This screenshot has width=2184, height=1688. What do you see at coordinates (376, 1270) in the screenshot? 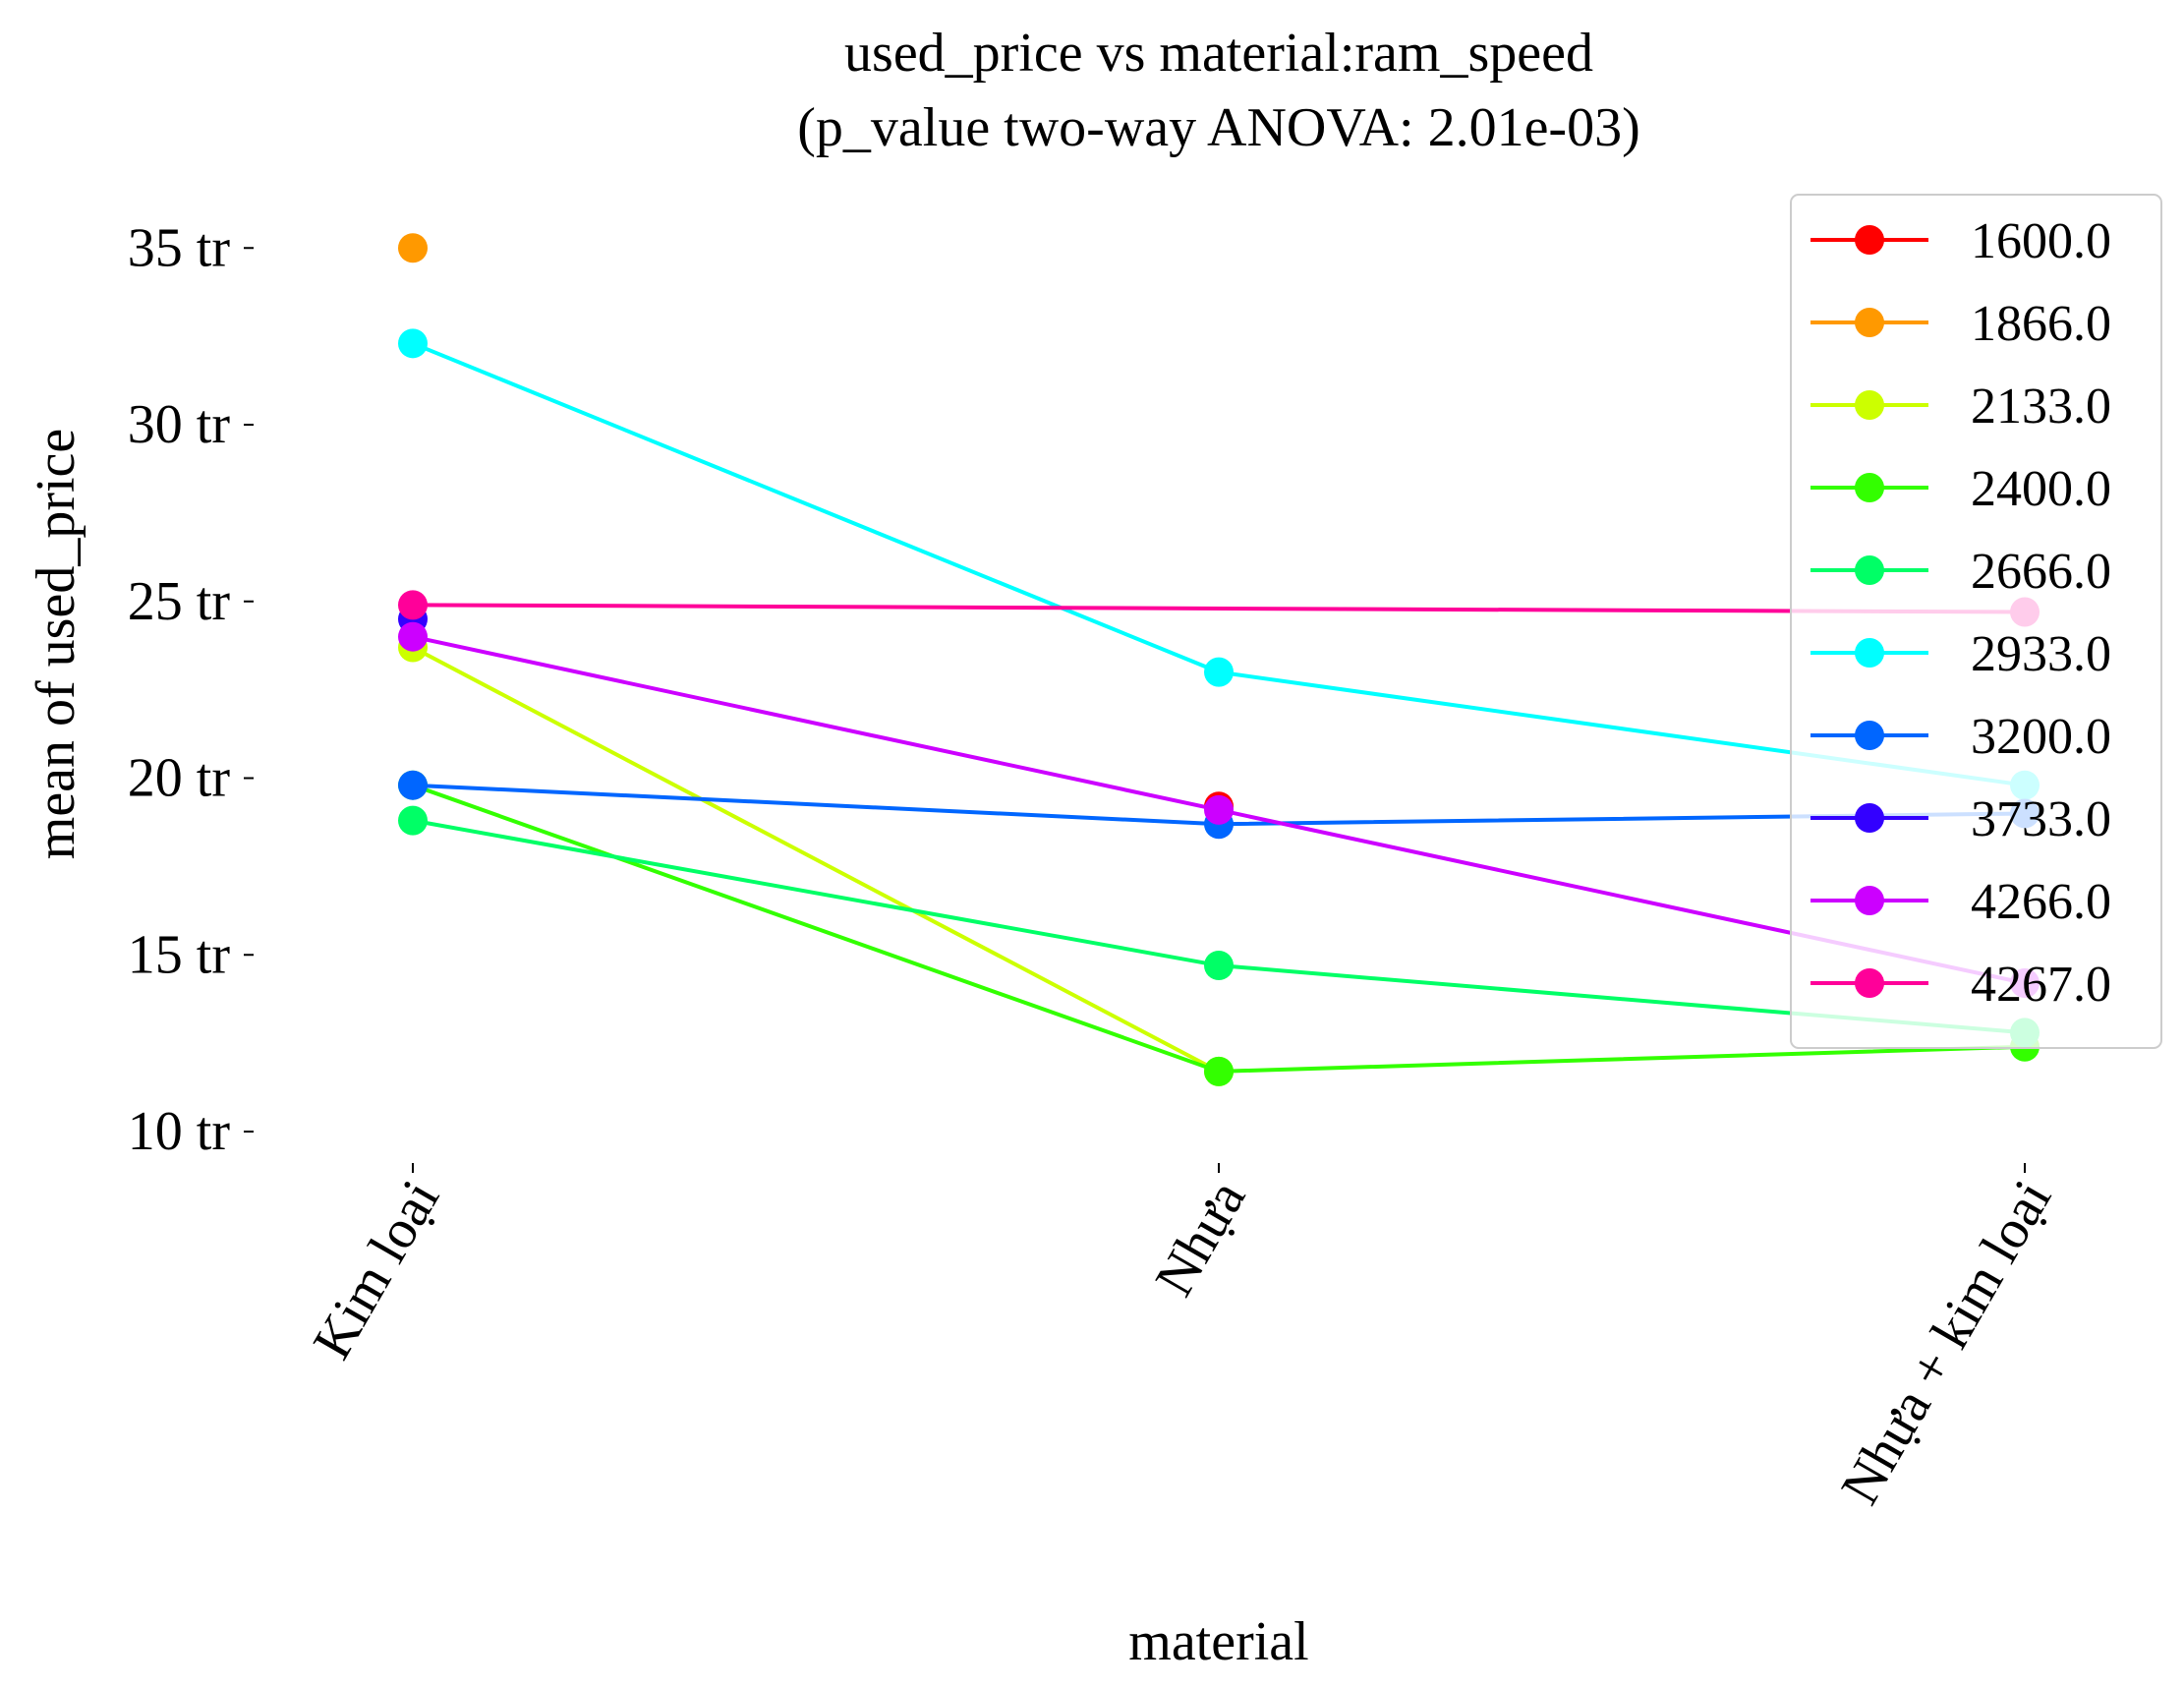
I see `x-tick-label-kim-loai: Kim loại` at bounding box center [376, 1270].